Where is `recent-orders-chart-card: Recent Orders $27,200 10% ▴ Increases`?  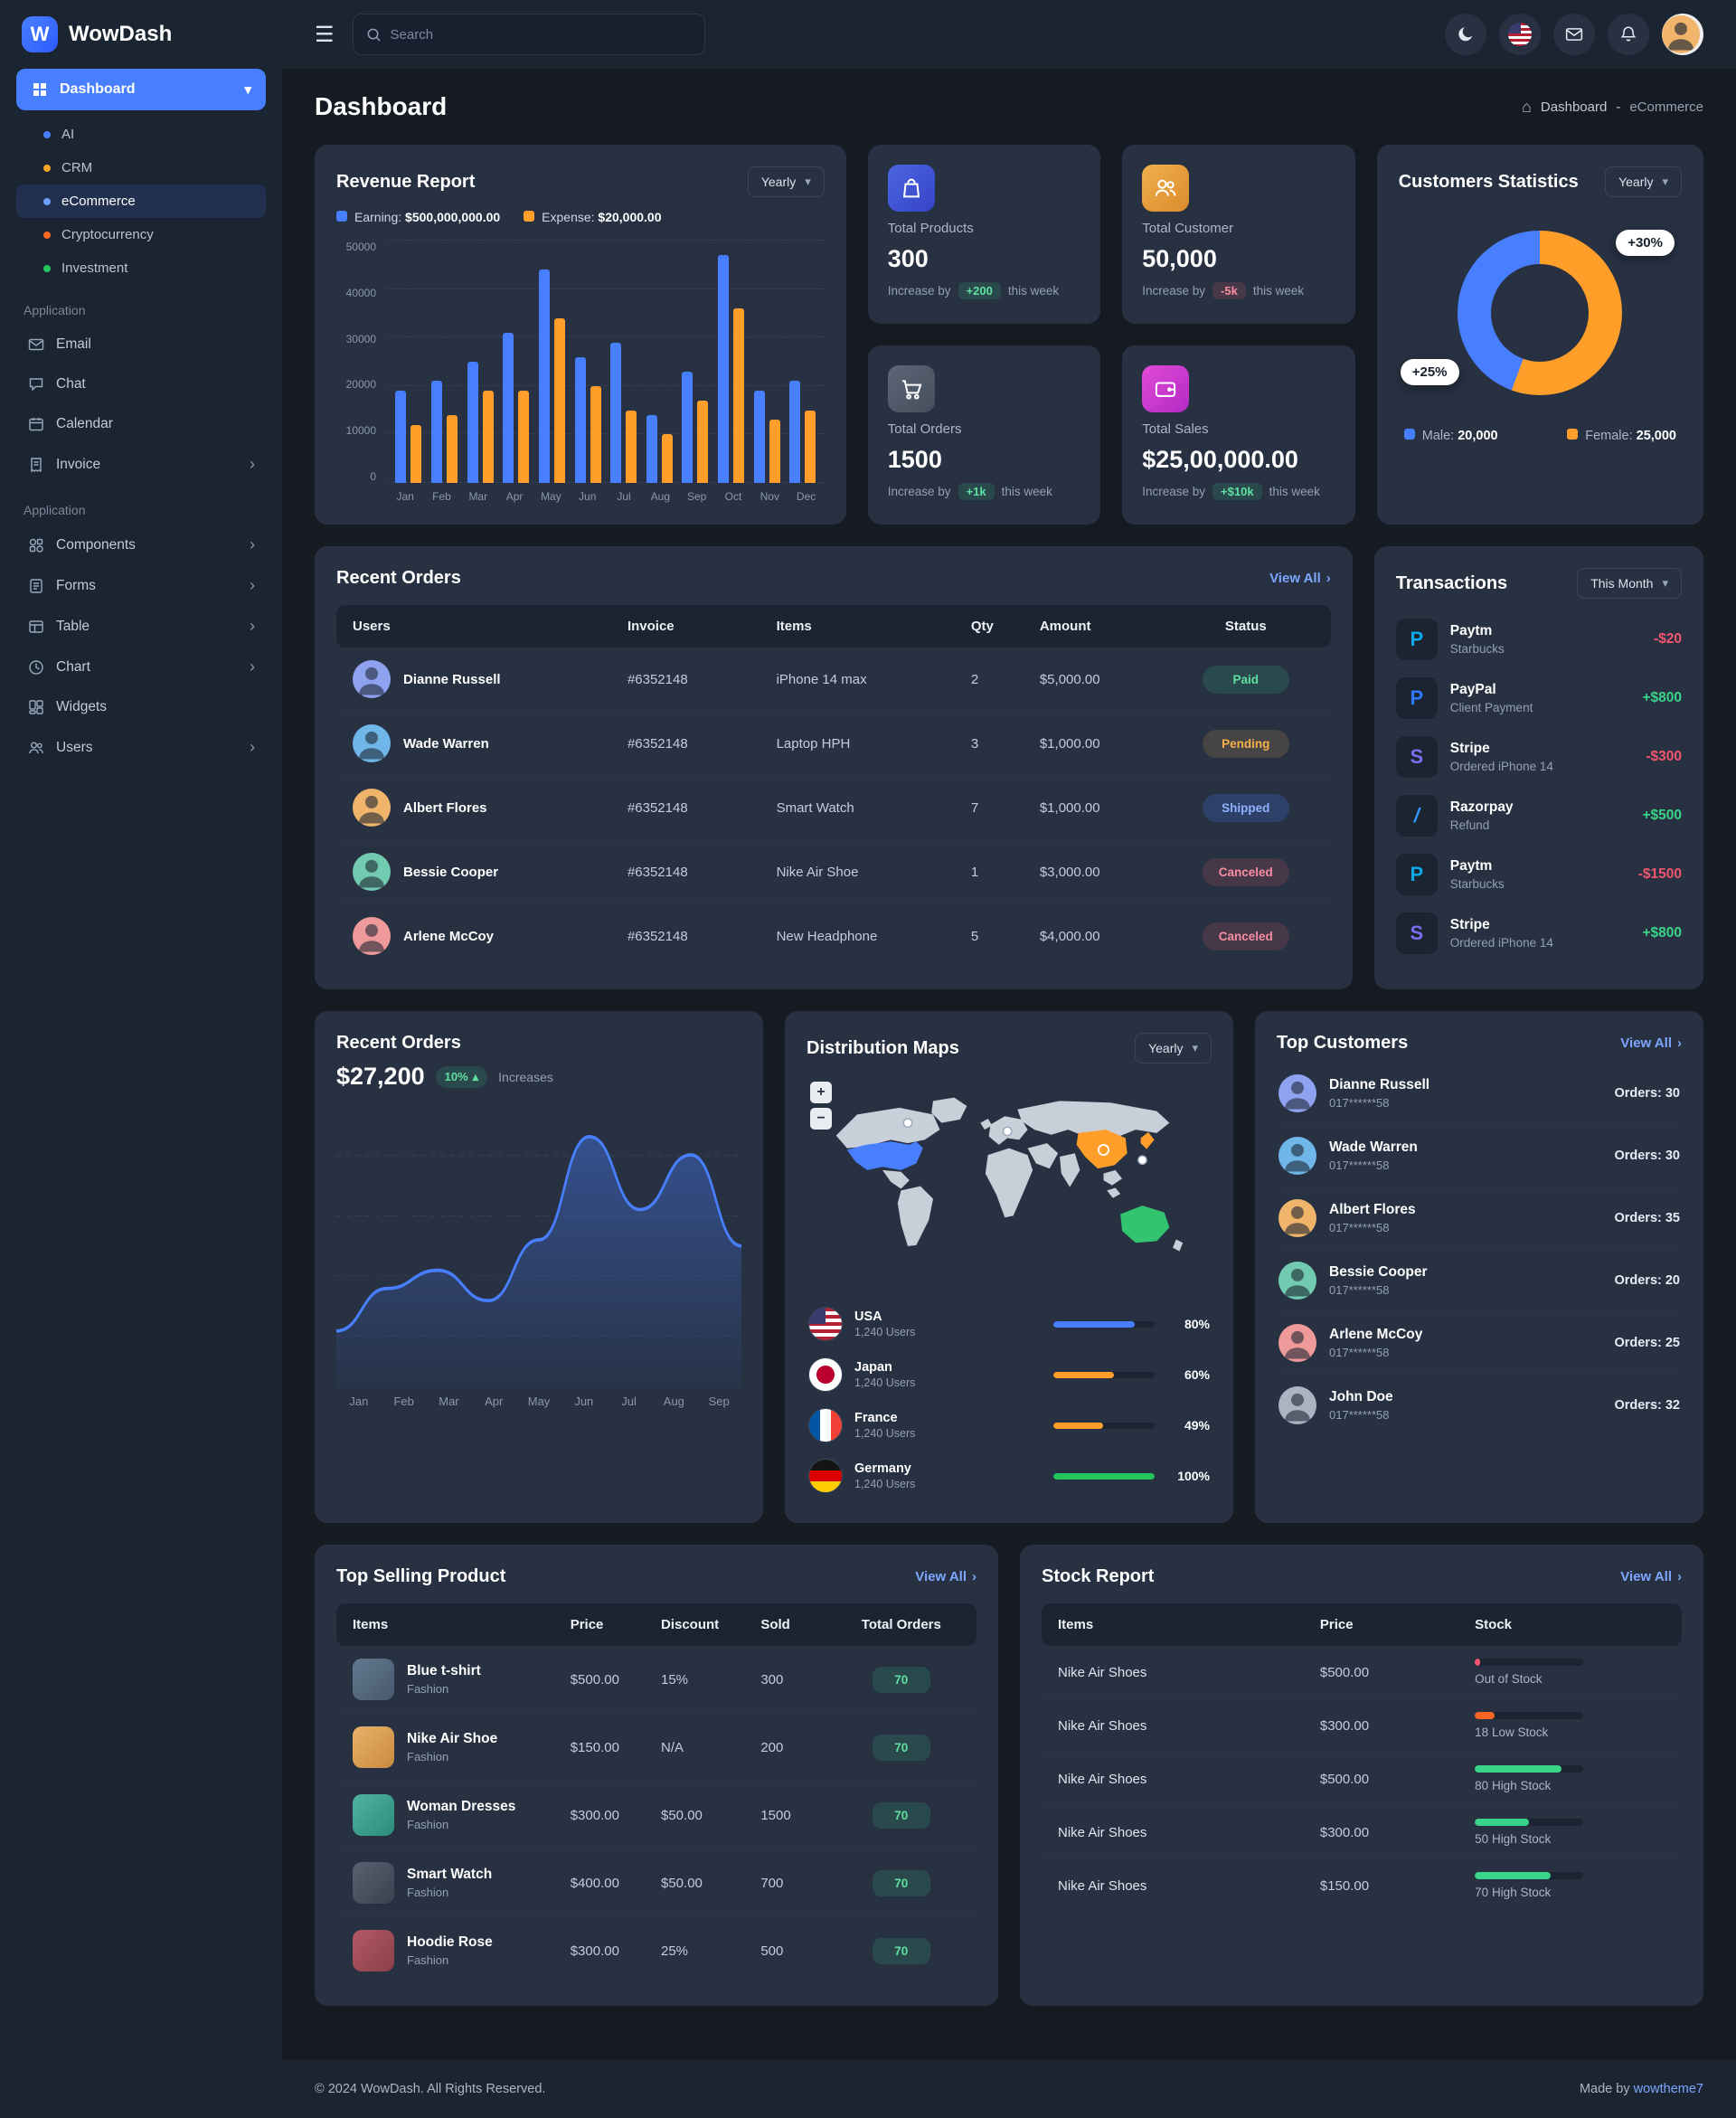 recent-orders-chart-card: Recent Orders $27,200 10% ▴ Increases is located at coordinates (539, 1267).